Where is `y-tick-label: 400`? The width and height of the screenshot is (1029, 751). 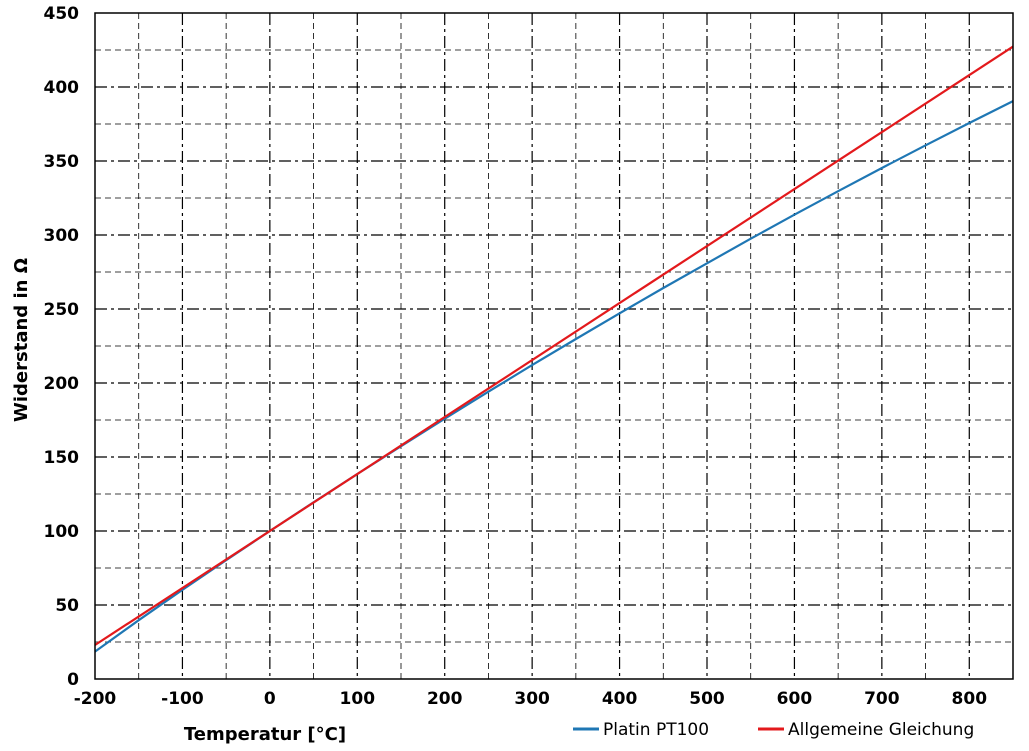 y-tick-label: 400 is located at coordinates (62, 88).